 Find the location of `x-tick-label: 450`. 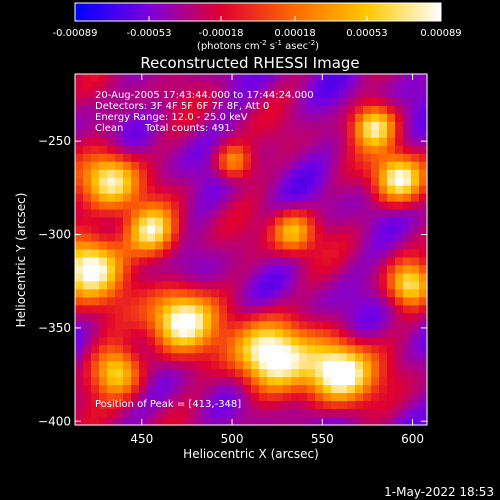

x-tick-label: 450 is located at coordinates (141, 439).